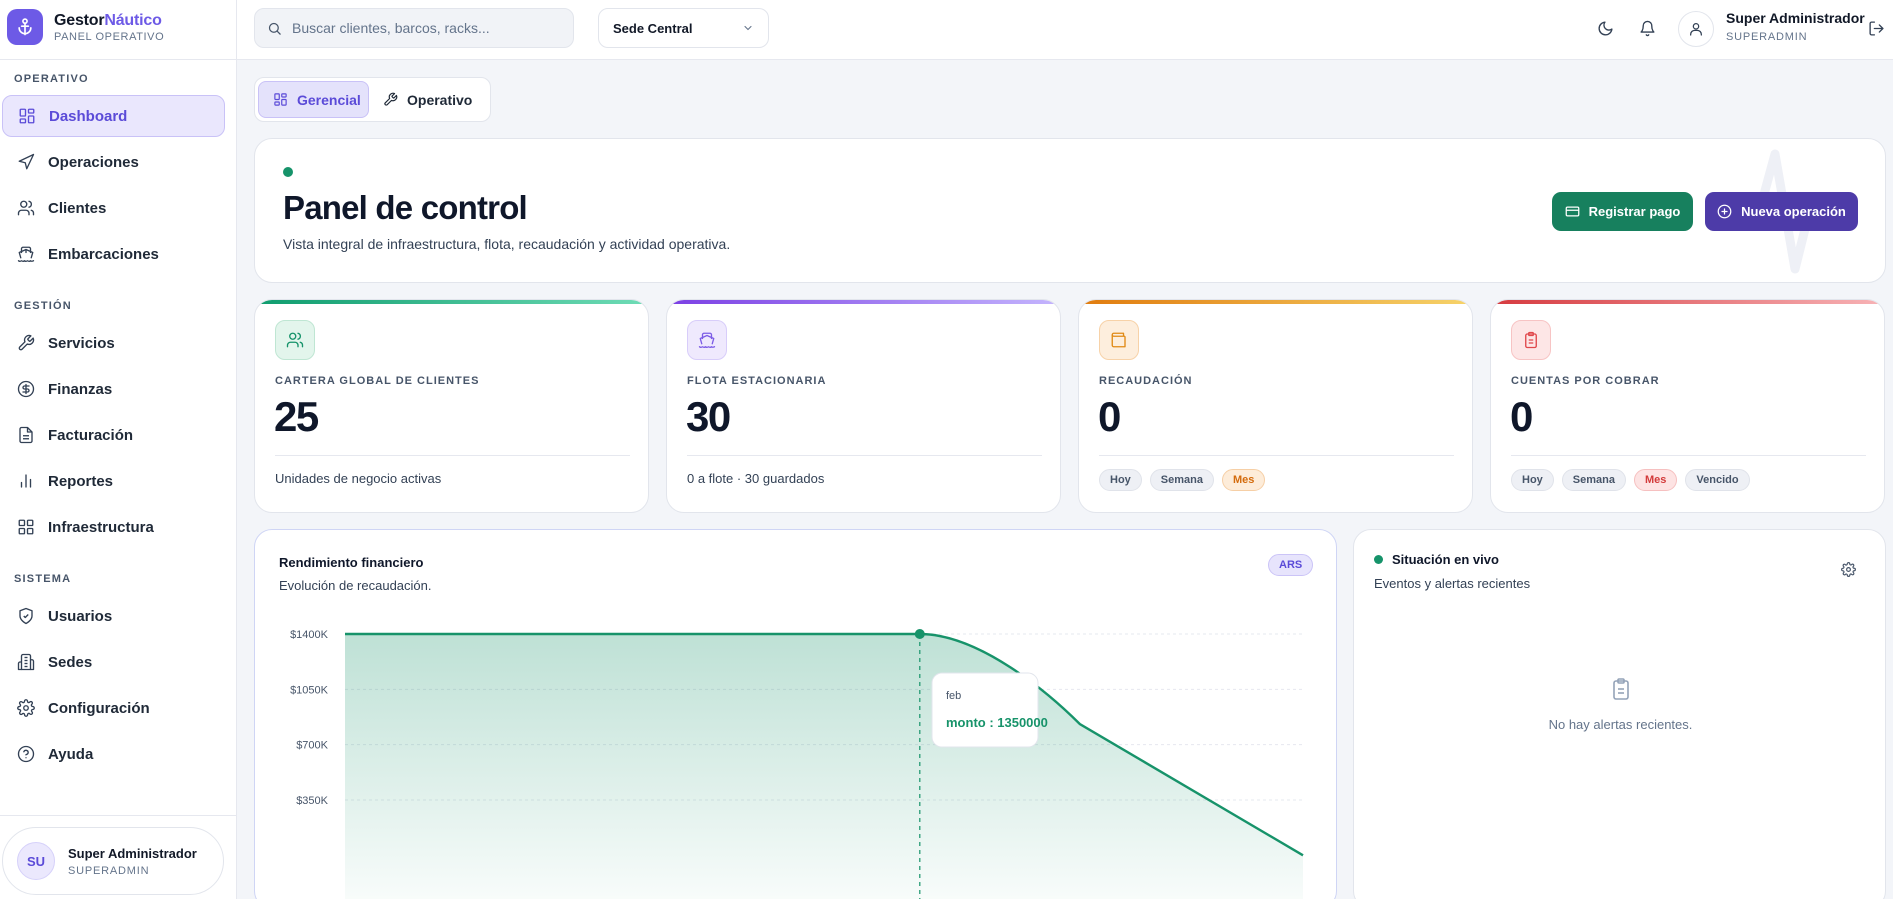 Image resolution: width=1893 pixels, height=899 pixels. Describe the element at coordinates (43, 579) in the screenshot. I see `section-label-sistema: SISTEMA` at that location.